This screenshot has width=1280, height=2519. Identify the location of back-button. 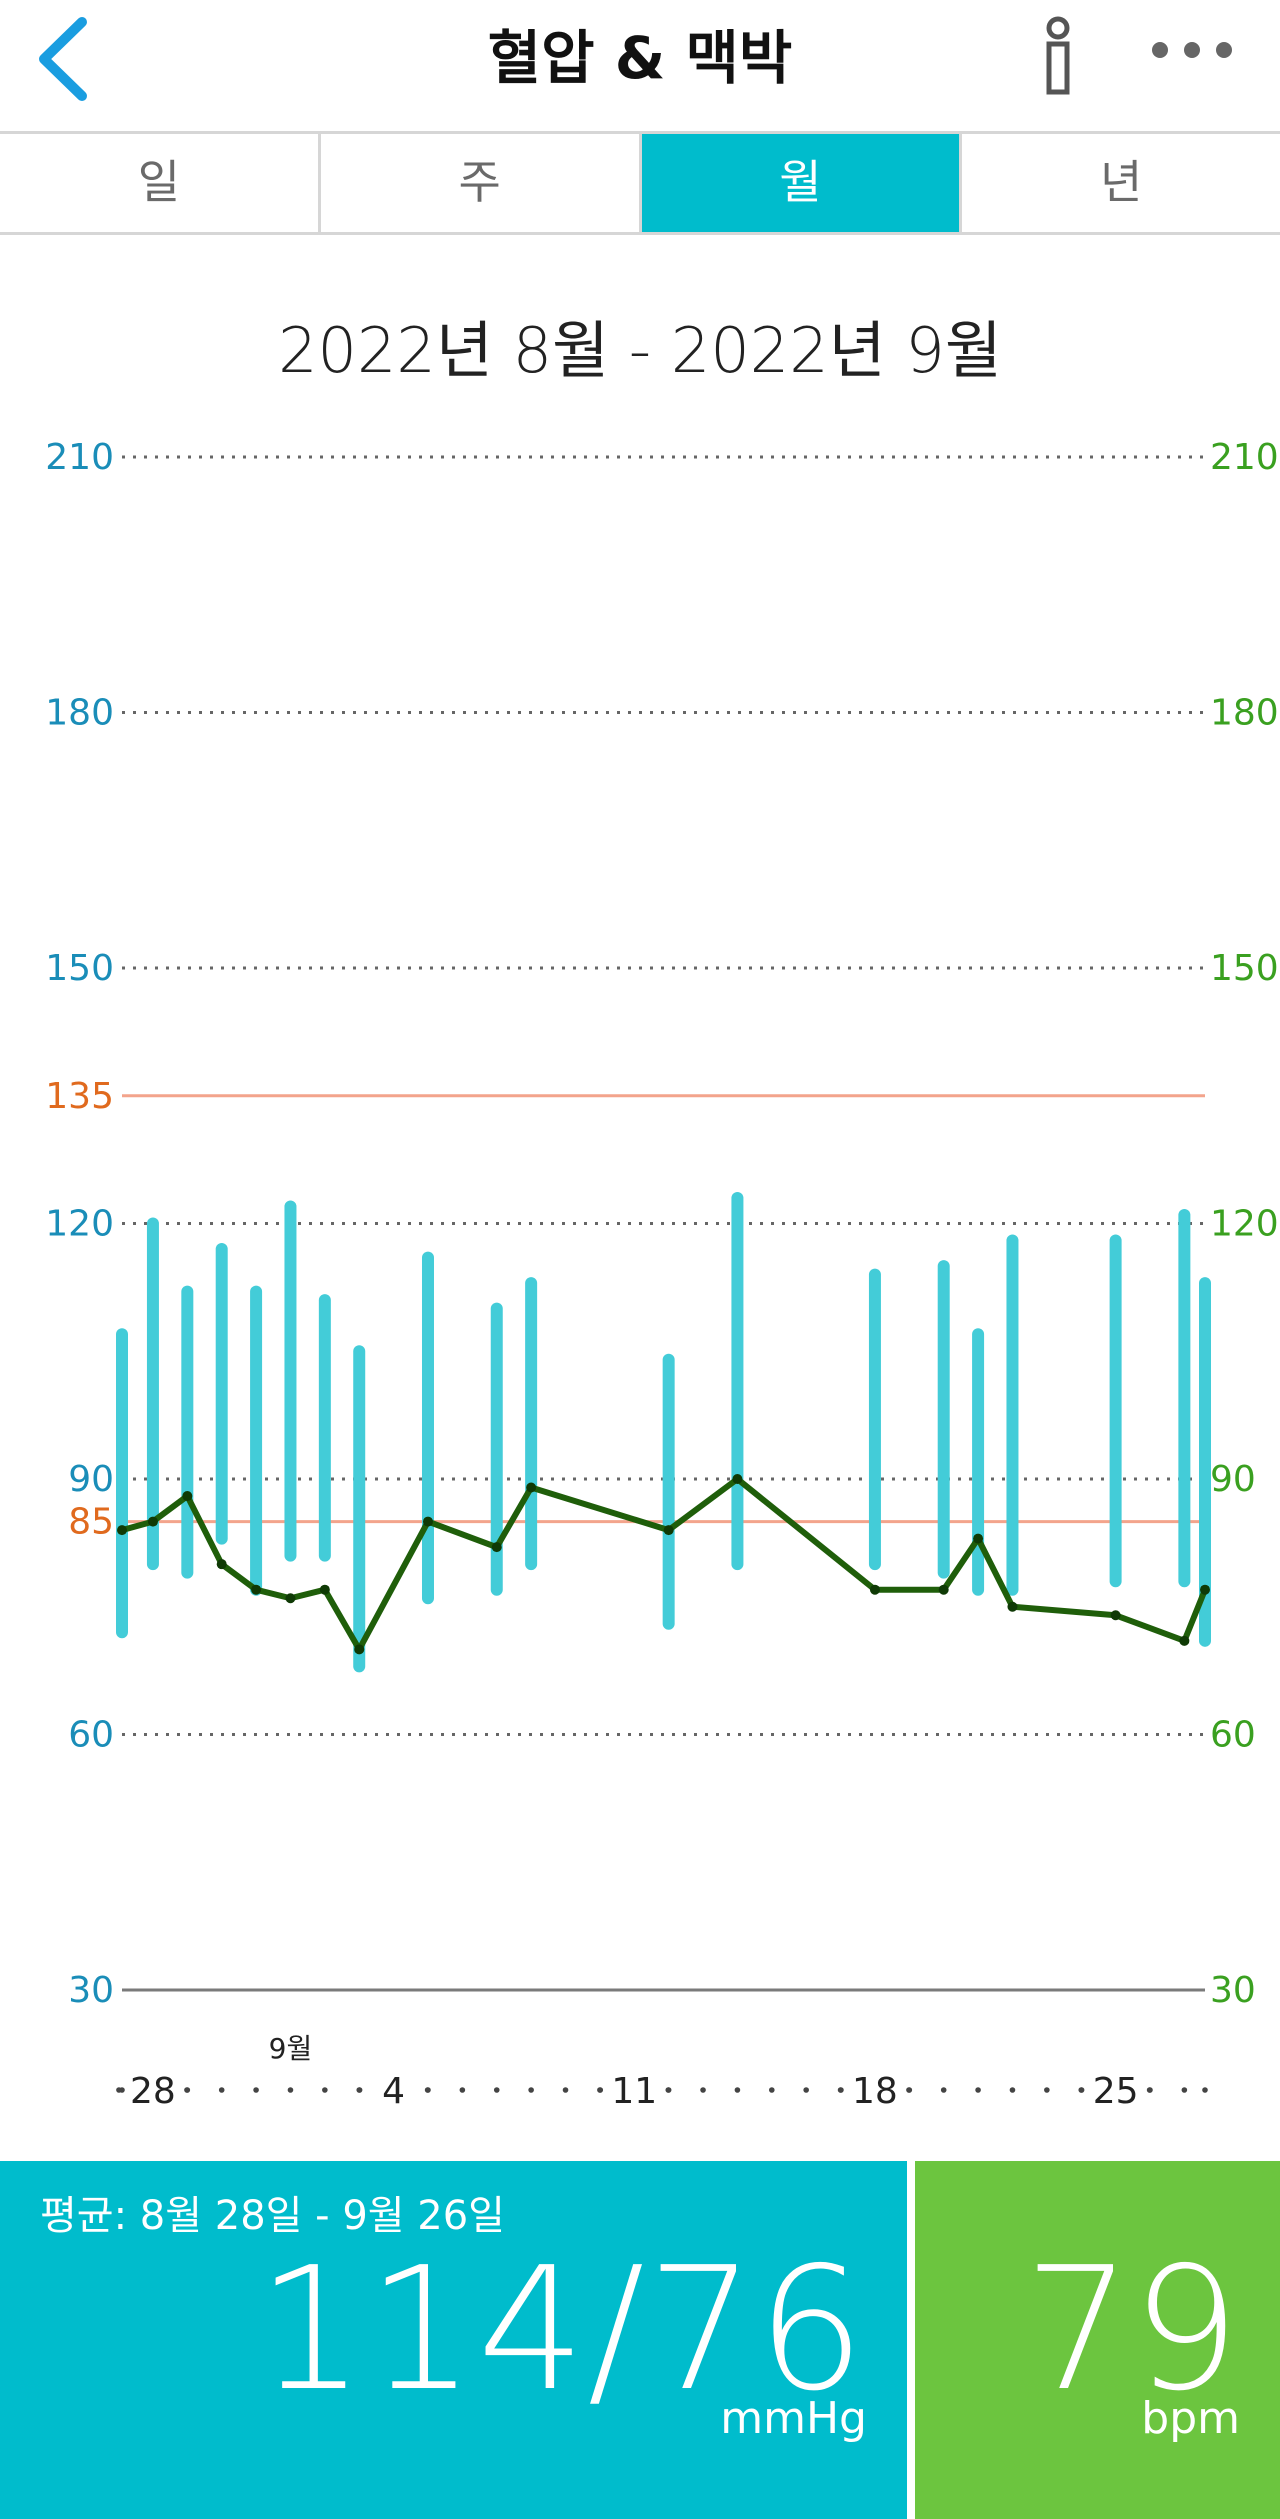
(65, 59).